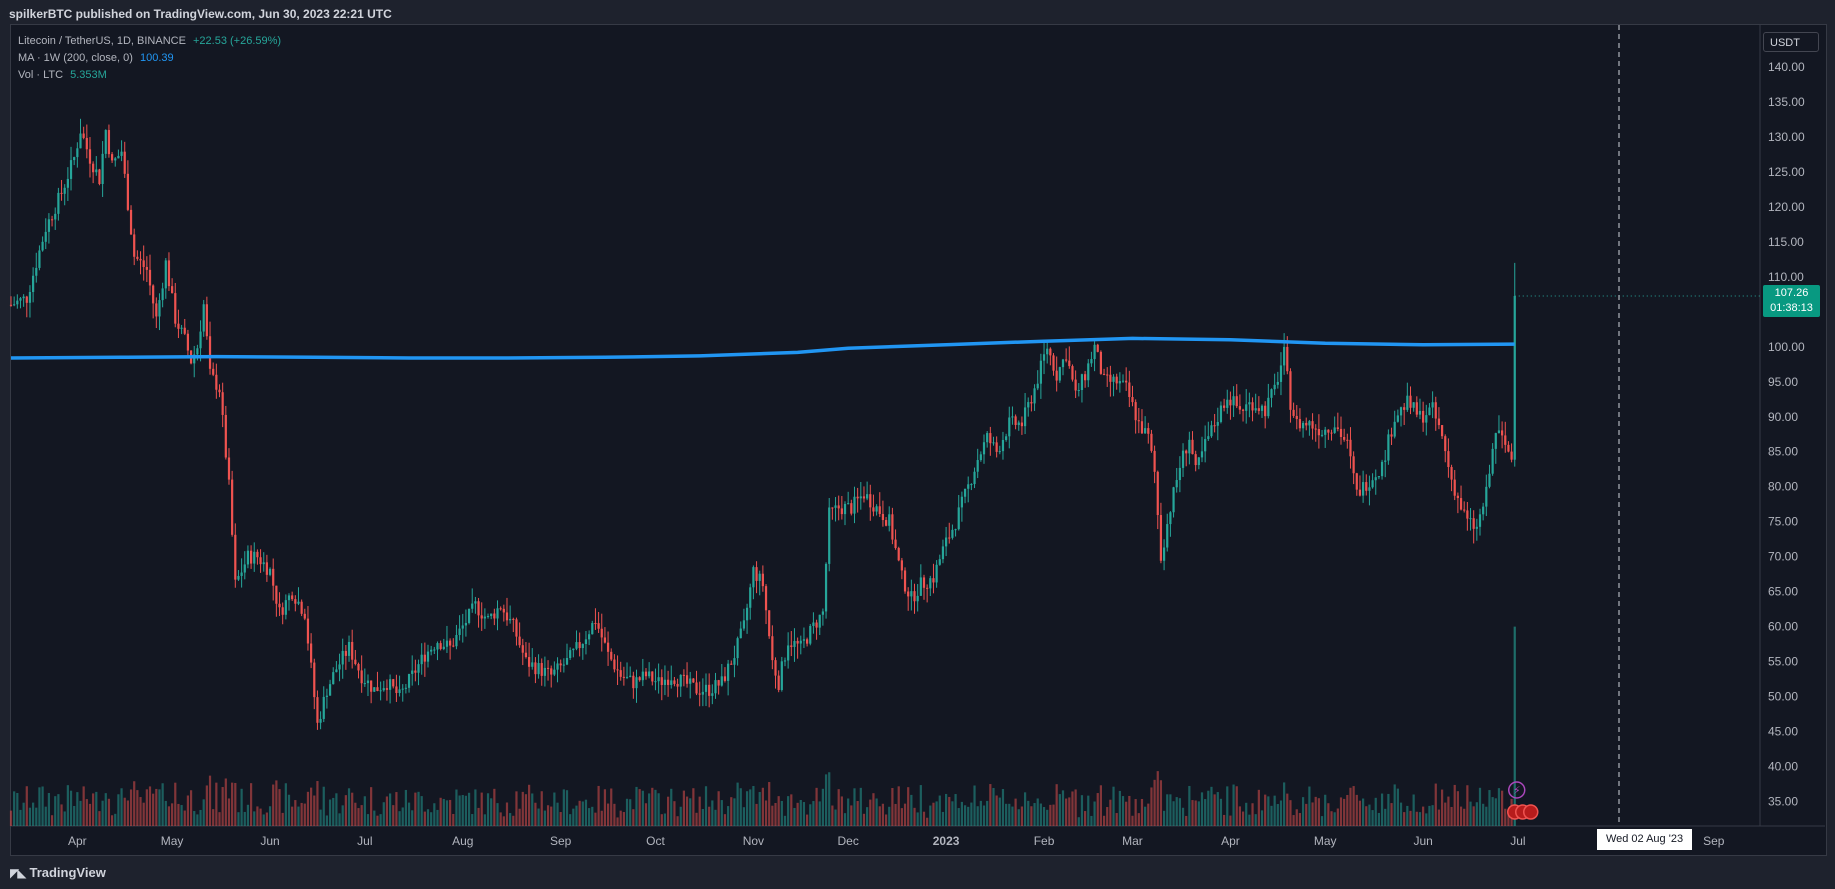  Describe the element at coordinates (41, 75) in the screenshot. I see `volume-label: Vol · LTC` at that location.